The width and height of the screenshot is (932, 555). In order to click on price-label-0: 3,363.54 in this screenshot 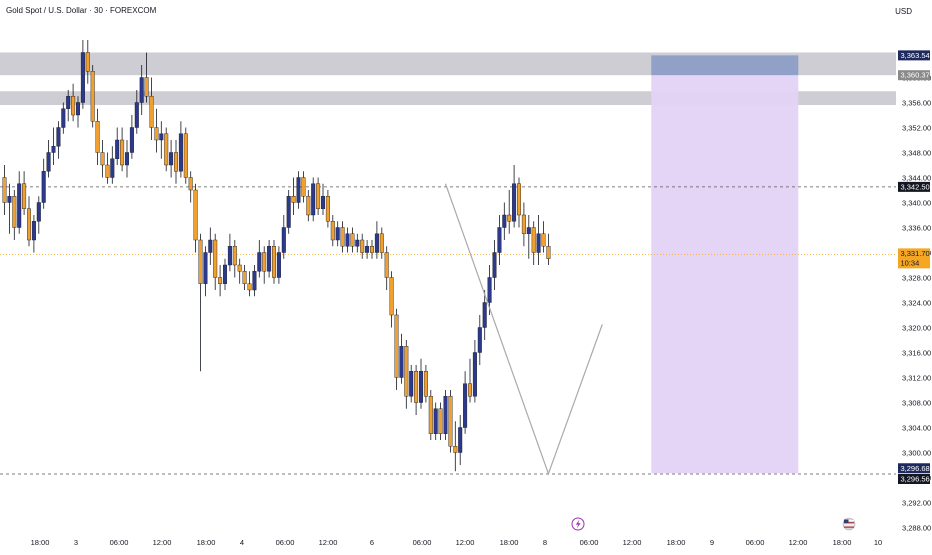, I will do `click(914, 55)`.